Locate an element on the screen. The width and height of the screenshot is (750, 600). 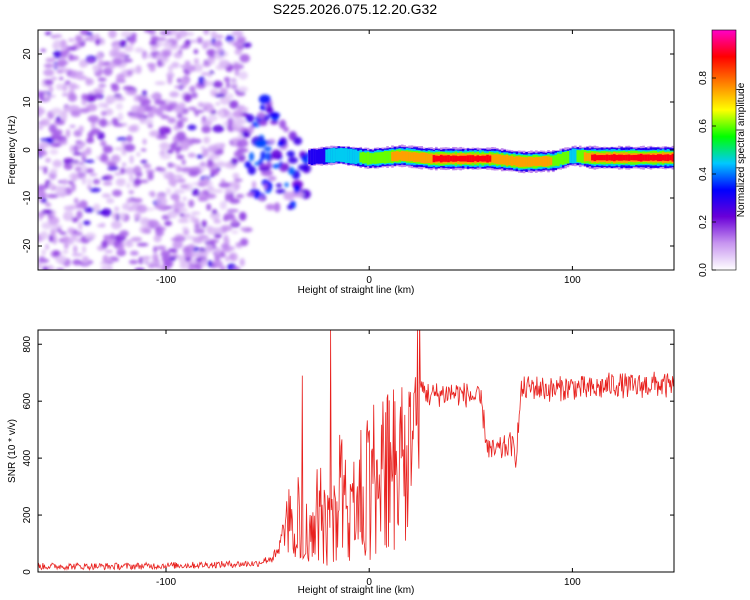
heatmap-signal-band is located at coordinates (491, 159).